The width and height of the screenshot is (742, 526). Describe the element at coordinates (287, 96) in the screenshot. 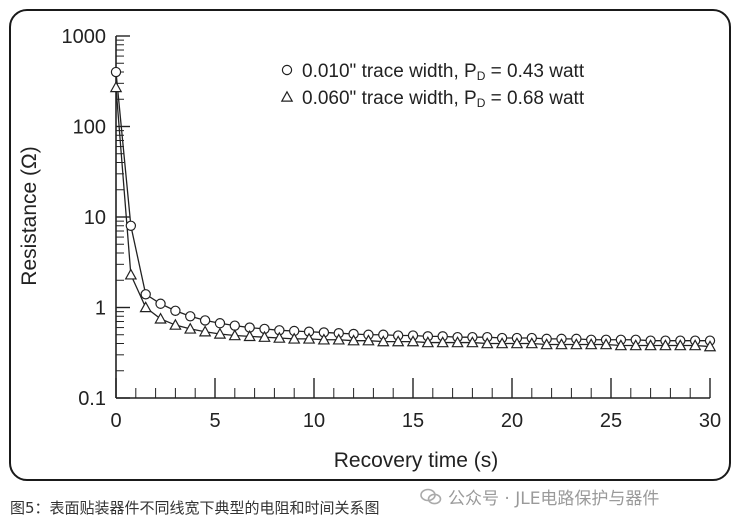

I see `legend-marker-triangle` at that location.